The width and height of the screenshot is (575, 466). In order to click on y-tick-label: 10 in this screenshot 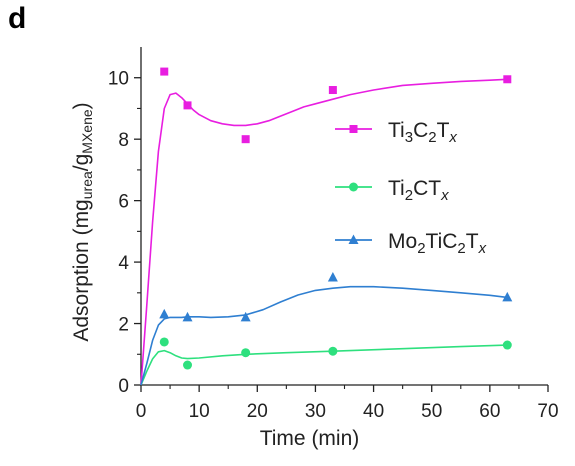, I will do `click(118, 79)`.